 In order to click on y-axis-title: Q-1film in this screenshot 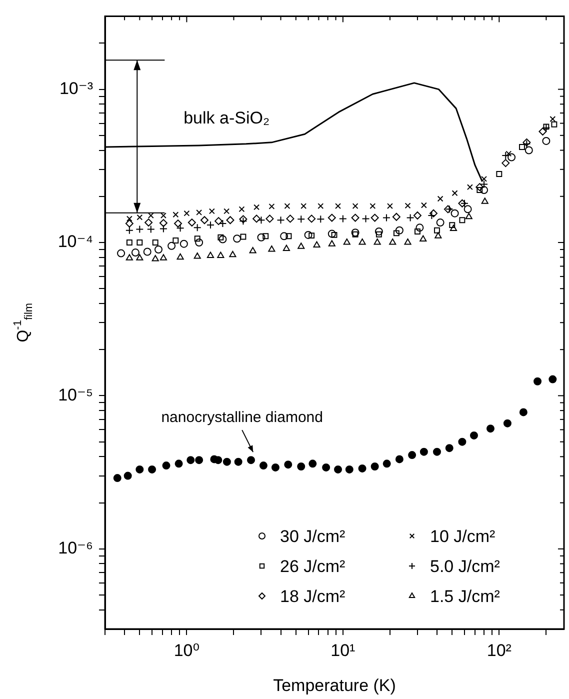, I will do `click(23, 322)`.